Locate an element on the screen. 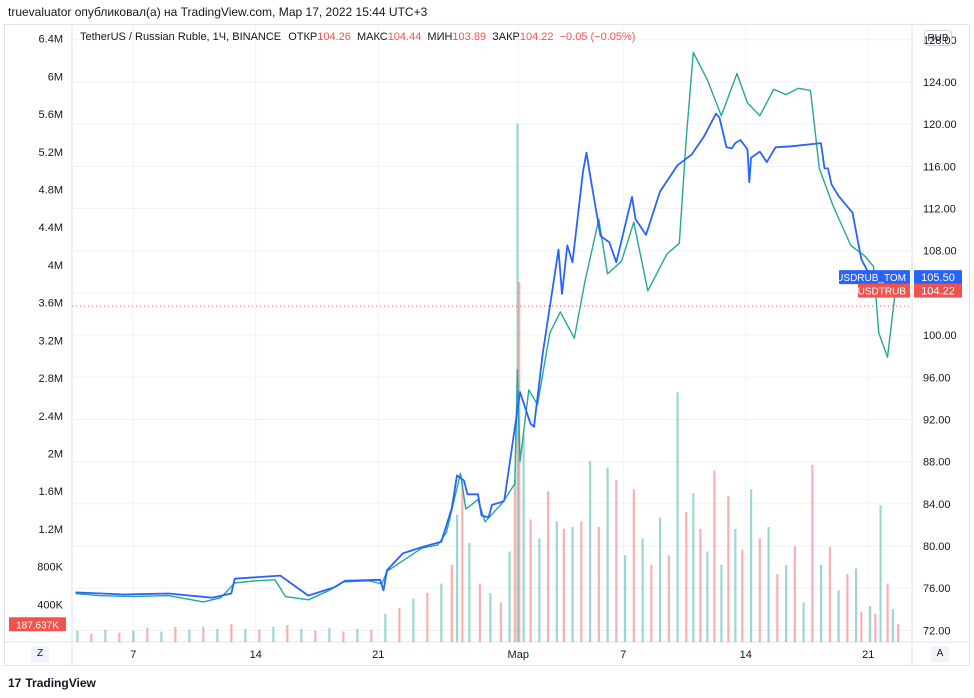  volume-tick-label: 6.4M is located at coordinates (51, 40).